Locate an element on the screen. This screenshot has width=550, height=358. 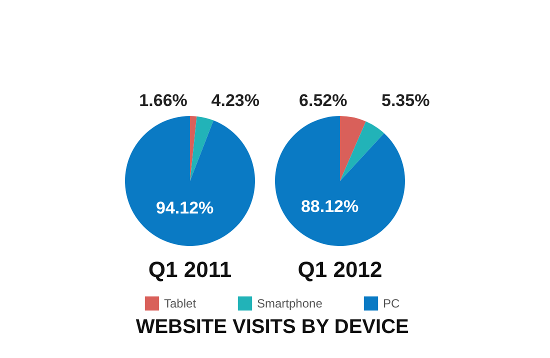
data-label: 1.66% is located at coordinates (163, 100).